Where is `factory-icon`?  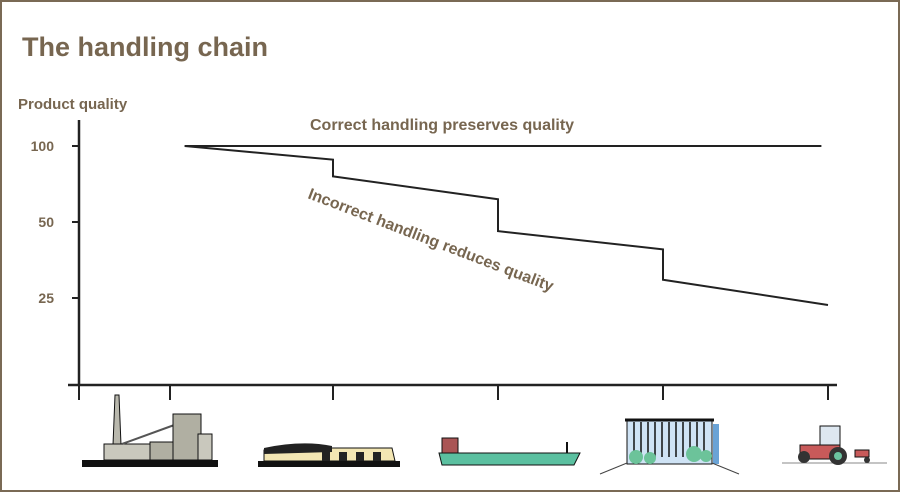
factory-icon is located at coordinates (150, 430).